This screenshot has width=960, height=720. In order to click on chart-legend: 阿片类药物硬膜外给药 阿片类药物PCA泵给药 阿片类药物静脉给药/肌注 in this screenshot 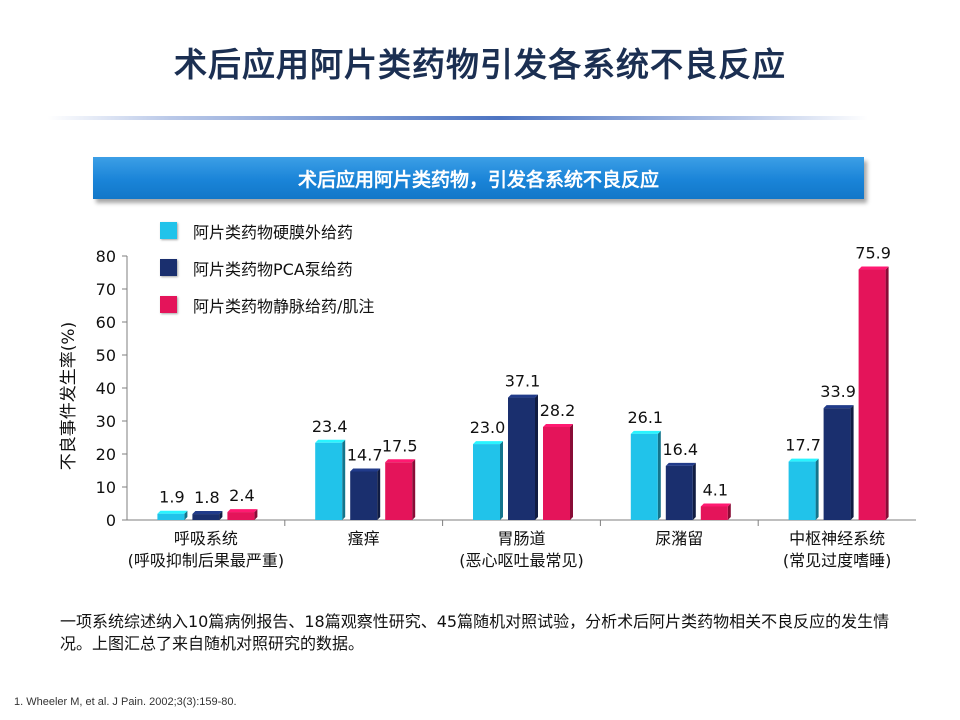, I will do `click(267, 267)`.